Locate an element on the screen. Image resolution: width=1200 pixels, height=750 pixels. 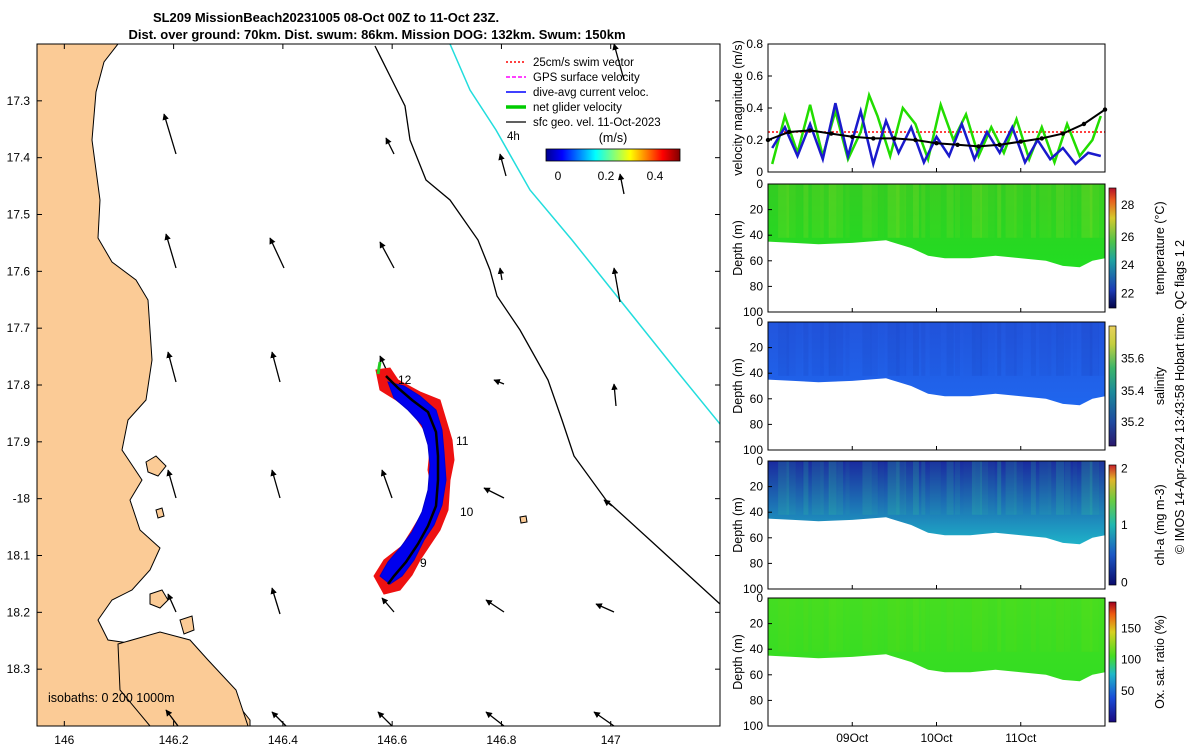
profile-ylabel-2: Depth (m) is located at coordinates (738, 525).